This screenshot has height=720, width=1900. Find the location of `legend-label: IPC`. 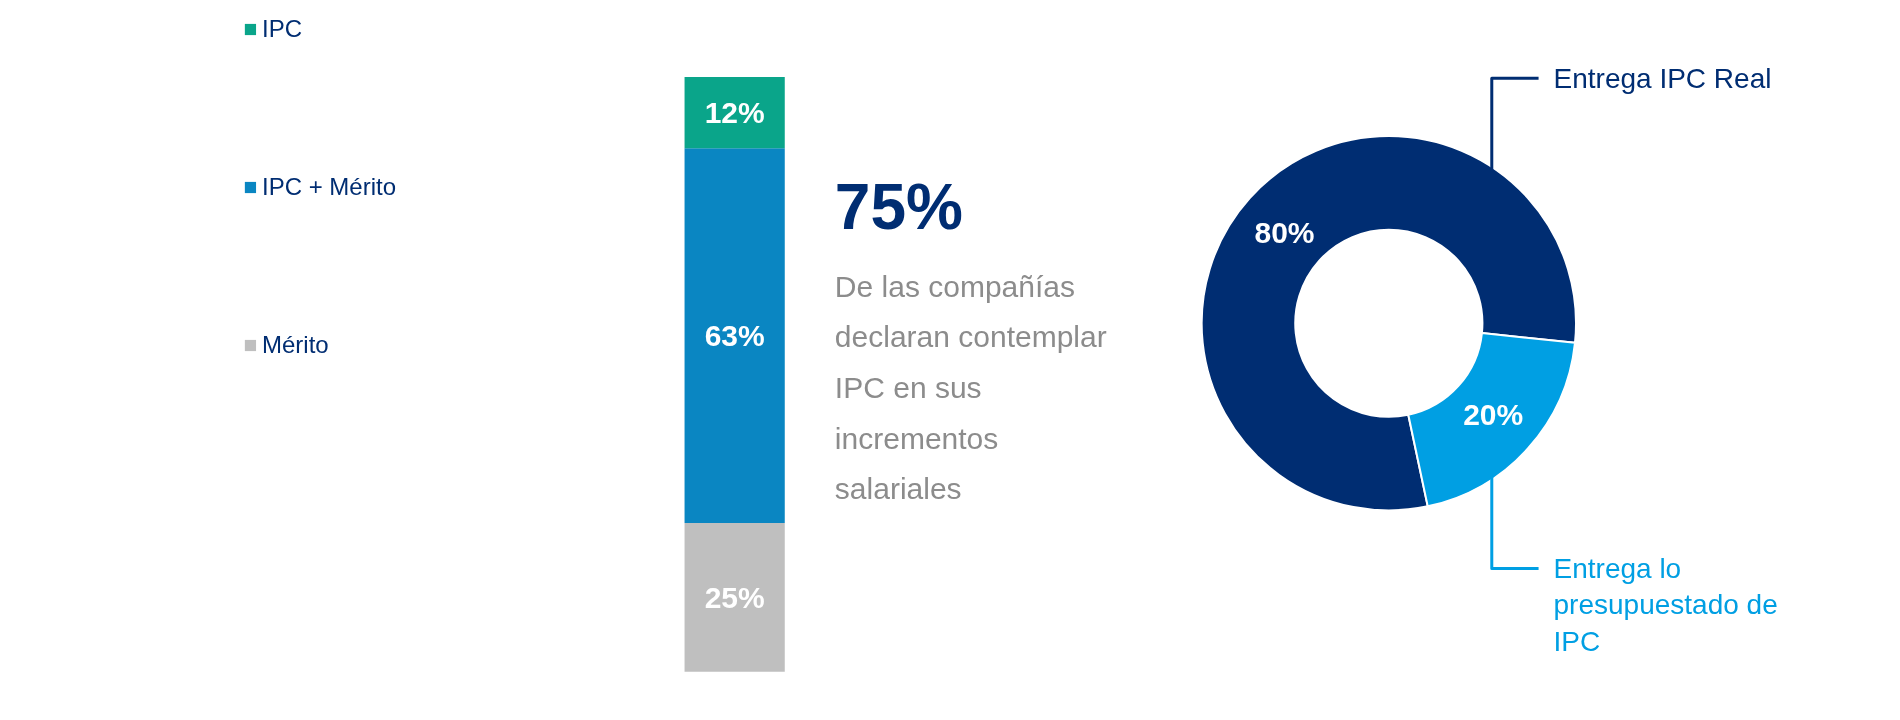

legend-label: IPC is located at coordinates (282, 29).